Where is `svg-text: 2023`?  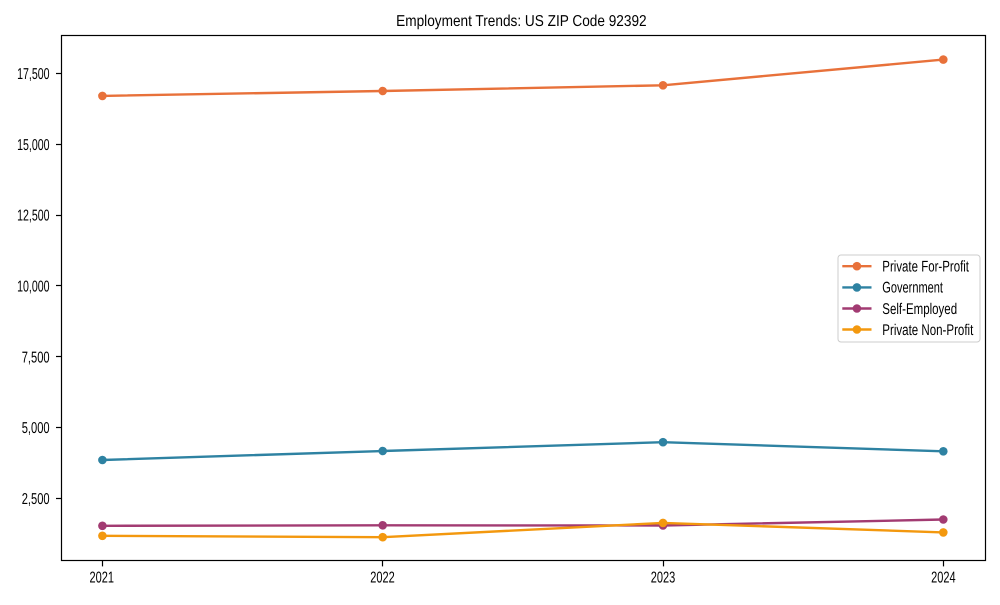 svg-text: 2023 is located at coordinates (663, 577).